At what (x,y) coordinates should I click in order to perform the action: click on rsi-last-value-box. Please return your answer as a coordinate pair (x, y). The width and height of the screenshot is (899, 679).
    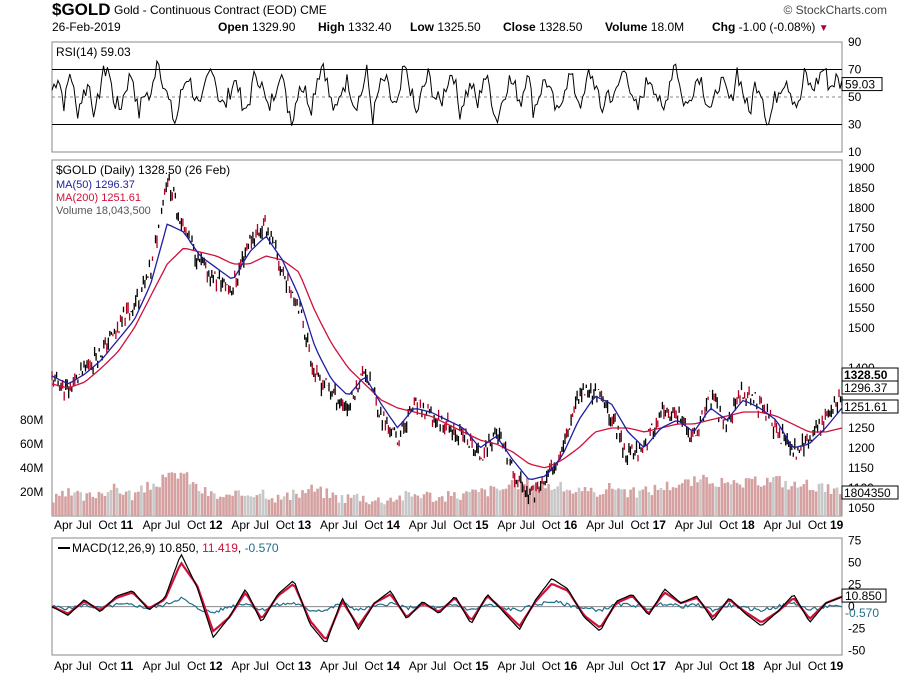
    Looking at the image, I should click on (862, 84).